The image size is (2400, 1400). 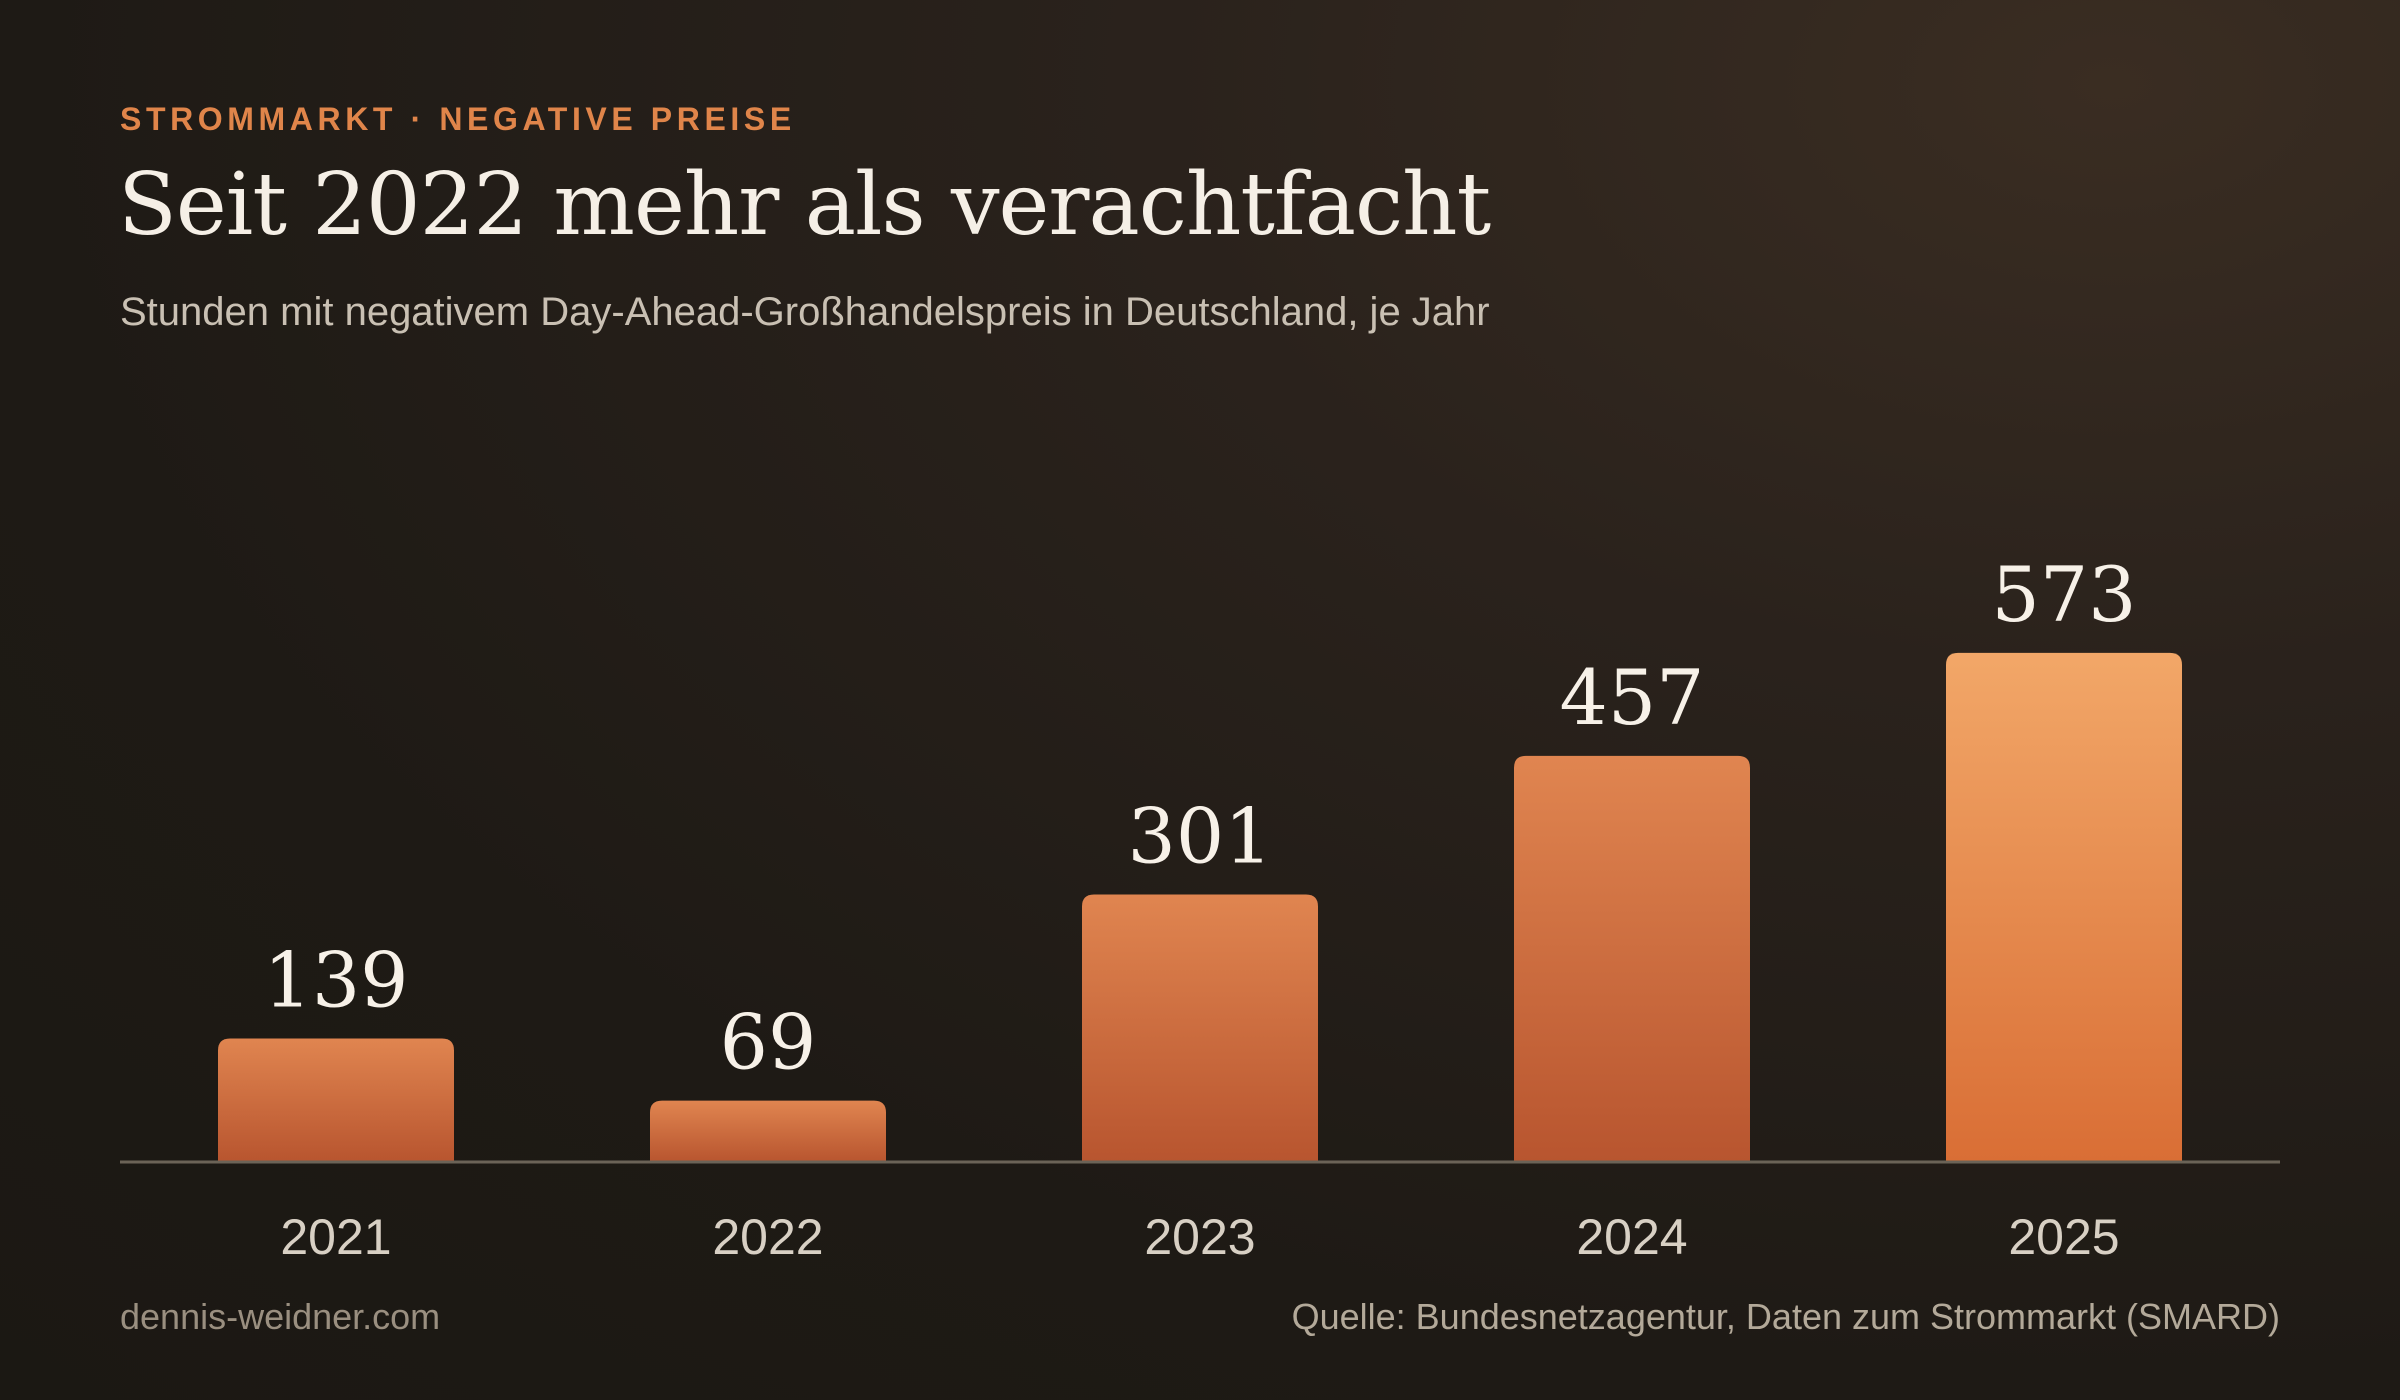 What do you see at coordinates (335, 1237) in the screenshot?
I see `x-tick-label-2021: 2021` at bounding box center [335, 1237].